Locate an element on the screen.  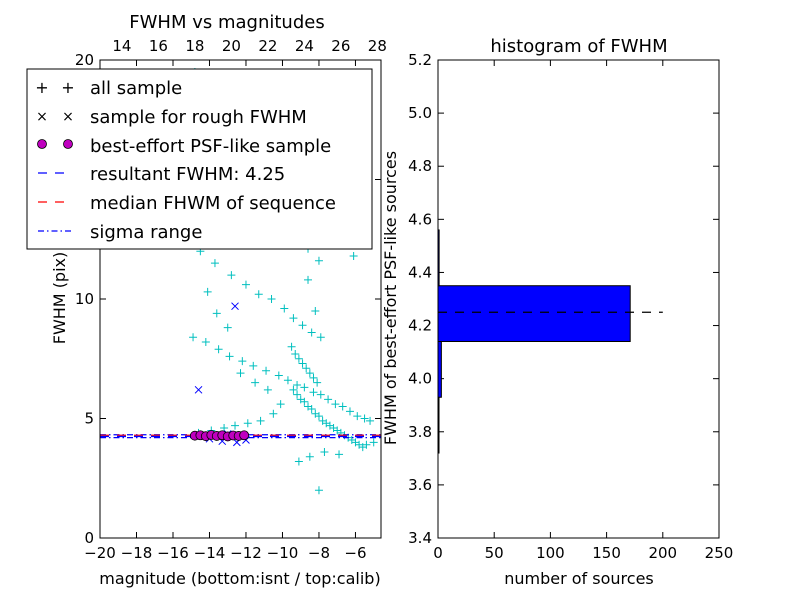
left-y-tick-label: 0 is located at coordinates (89, 538).